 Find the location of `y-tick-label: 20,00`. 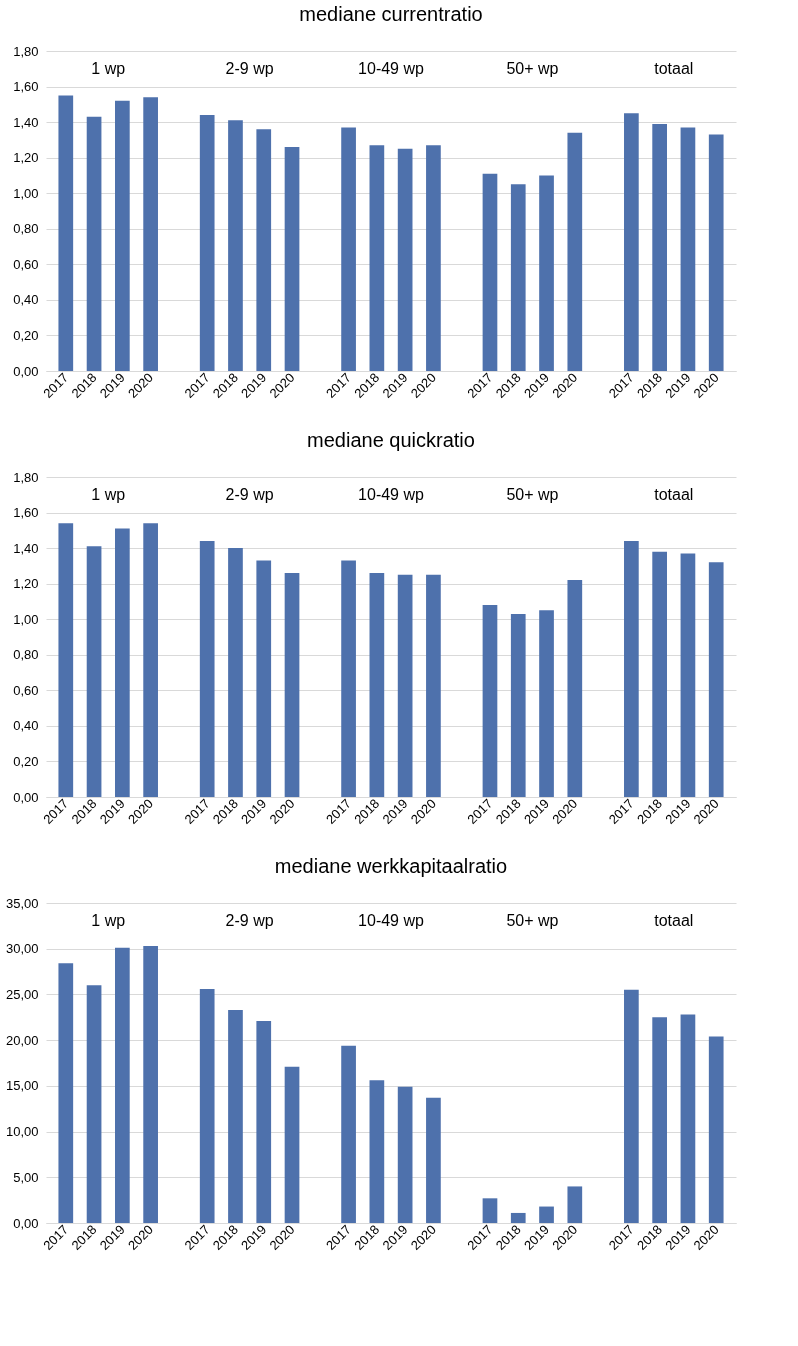

y-tick-label: 20,00 is located at coordinates (22, 1040).